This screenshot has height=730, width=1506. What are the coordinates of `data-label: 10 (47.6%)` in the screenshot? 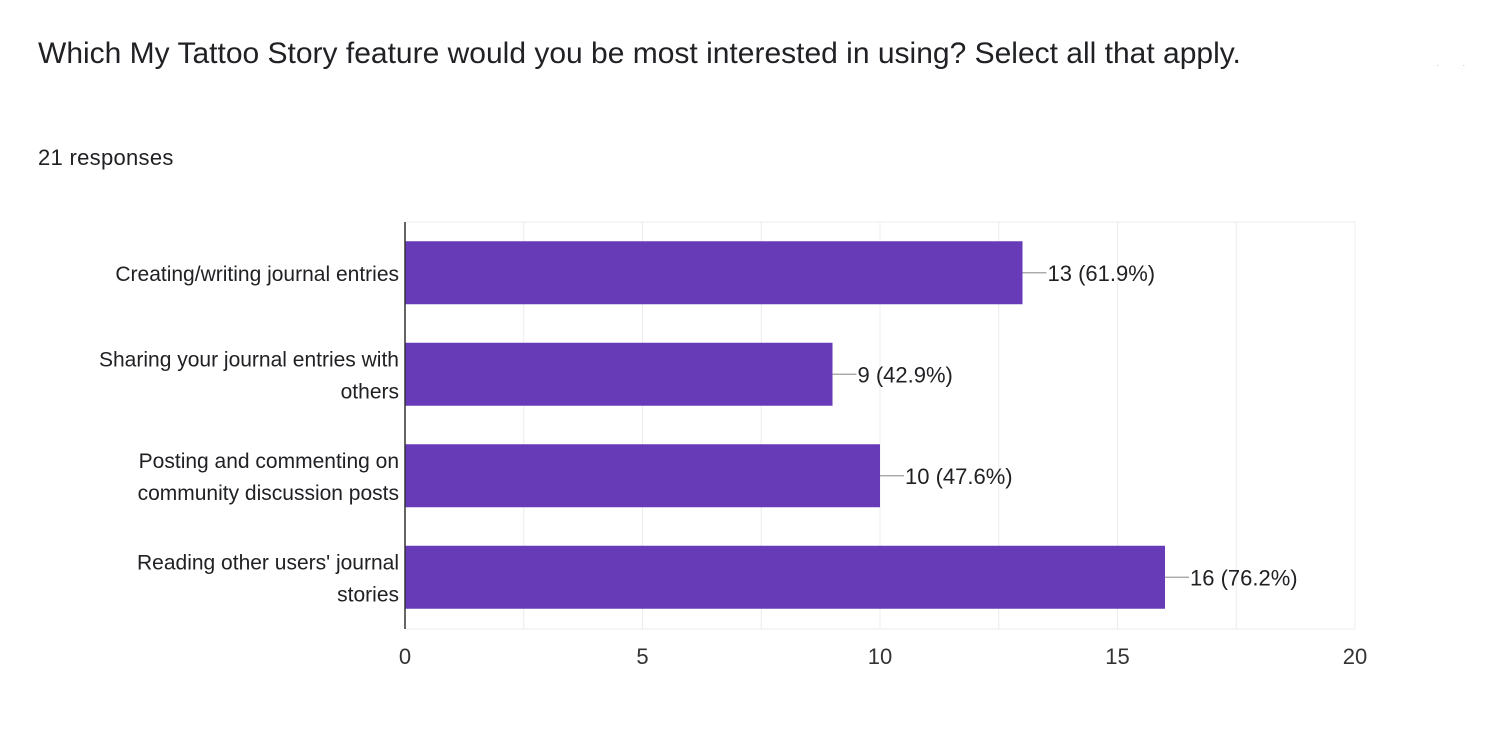 It's located at (959, 476).